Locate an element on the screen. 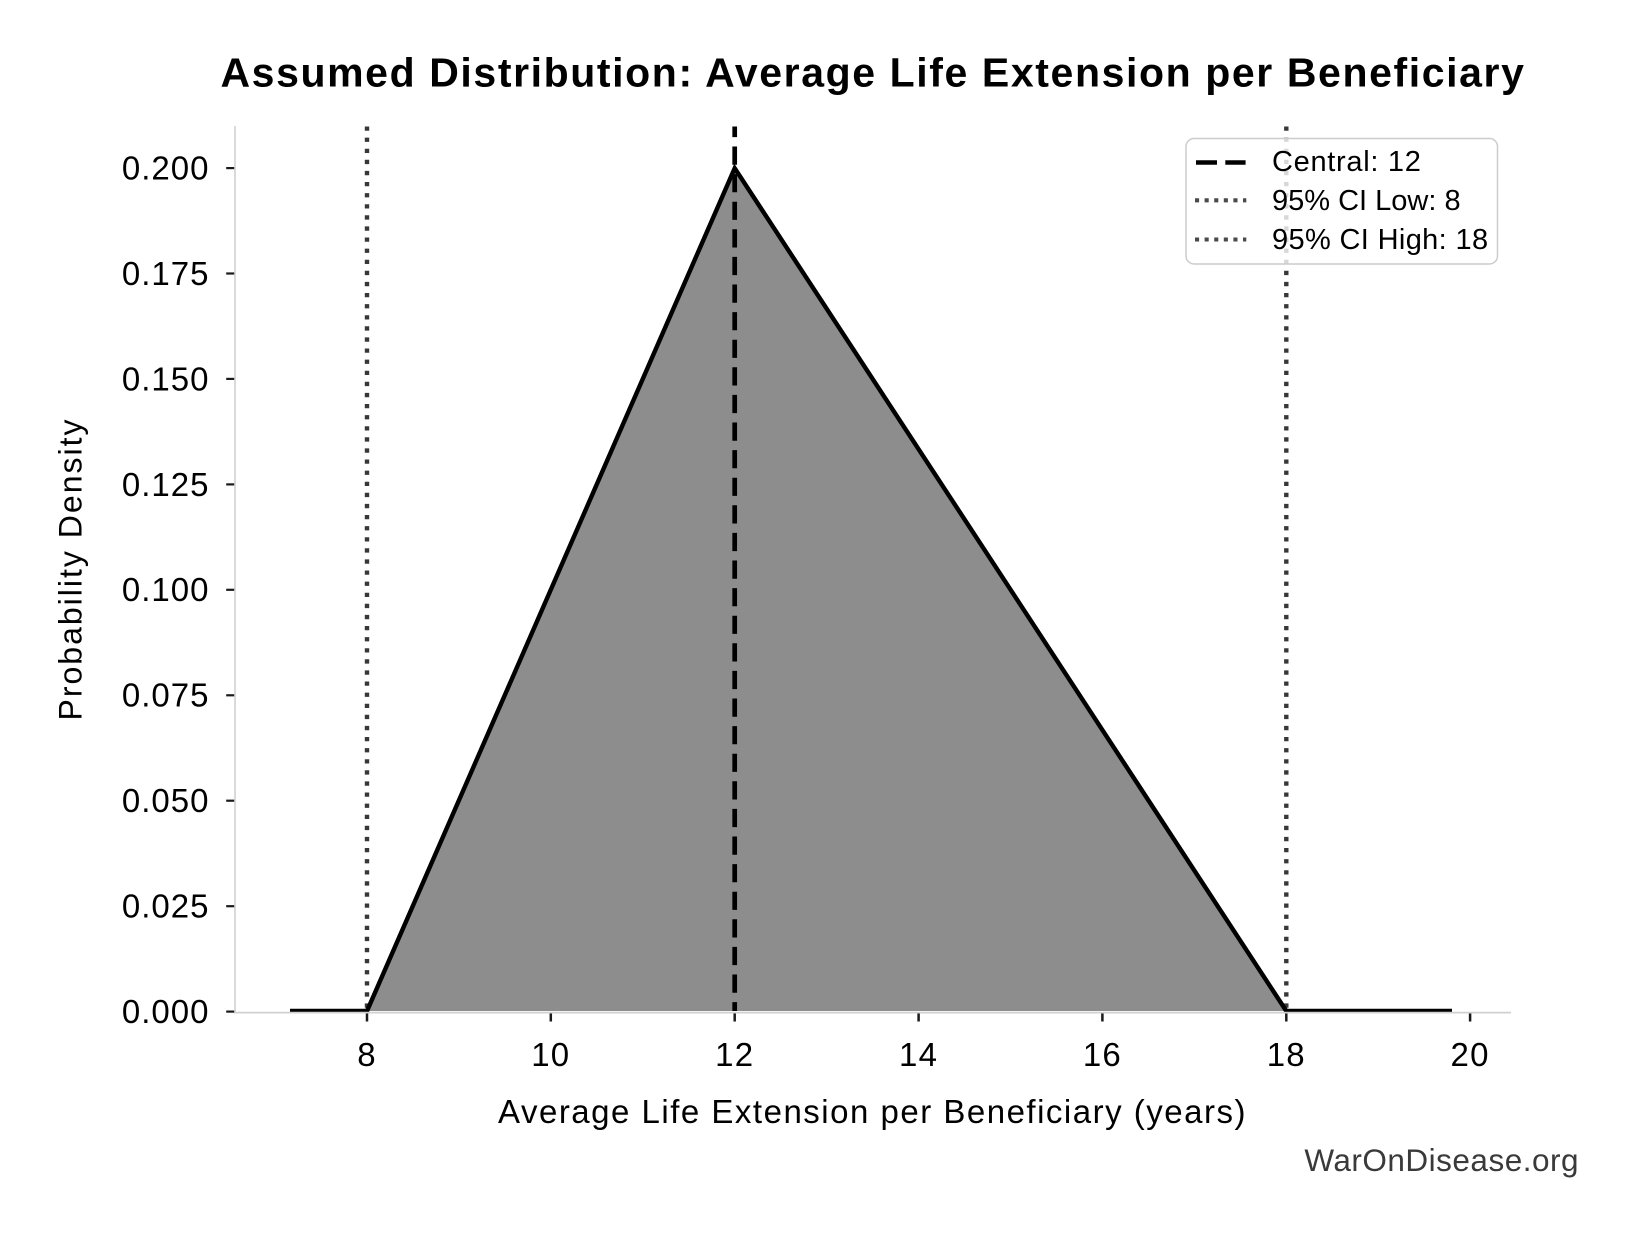 This screenshot has height=1234, width=1634. svg-text: 20 is located at coordinates (1470, 1054).